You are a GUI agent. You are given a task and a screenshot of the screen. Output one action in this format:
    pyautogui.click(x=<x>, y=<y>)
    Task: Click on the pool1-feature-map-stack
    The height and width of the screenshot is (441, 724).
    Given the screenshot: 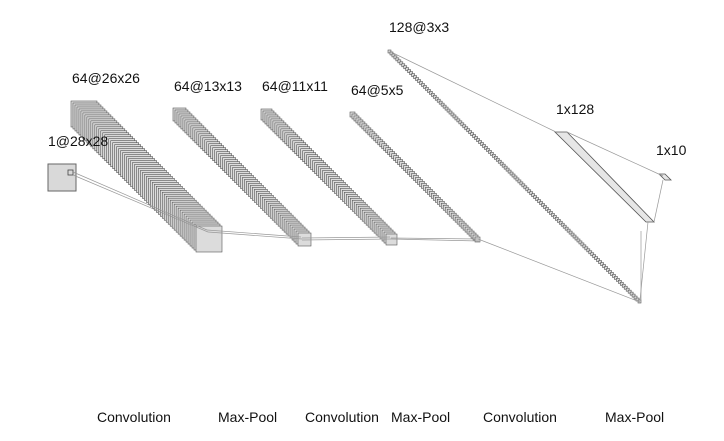 What is the action you would take?
    pyautogui.click(x=242, y=177)
    